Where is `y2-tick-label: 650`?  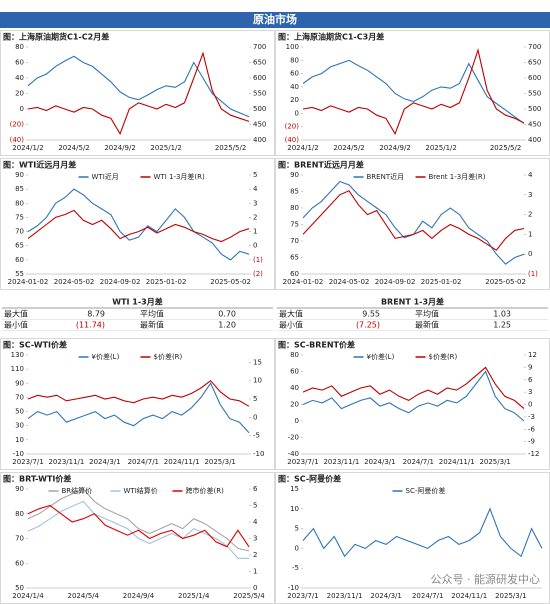
y2-tick-label: 650 is located at coordinates (534, 63).